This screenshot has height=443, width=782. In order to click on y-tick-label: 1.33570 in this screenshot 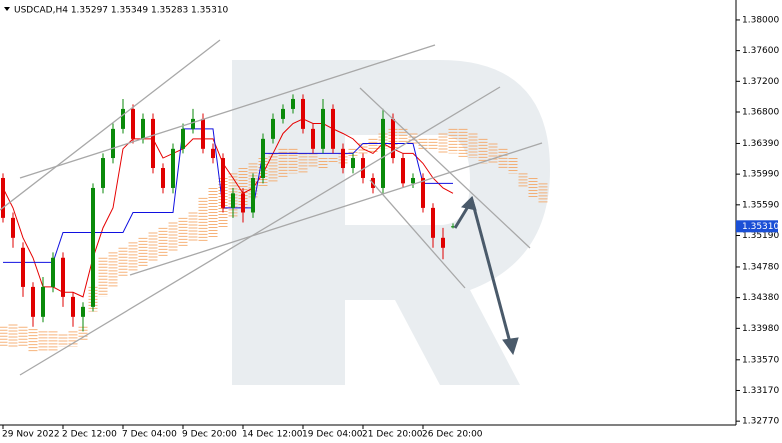, I will do `click(760, 360)`.